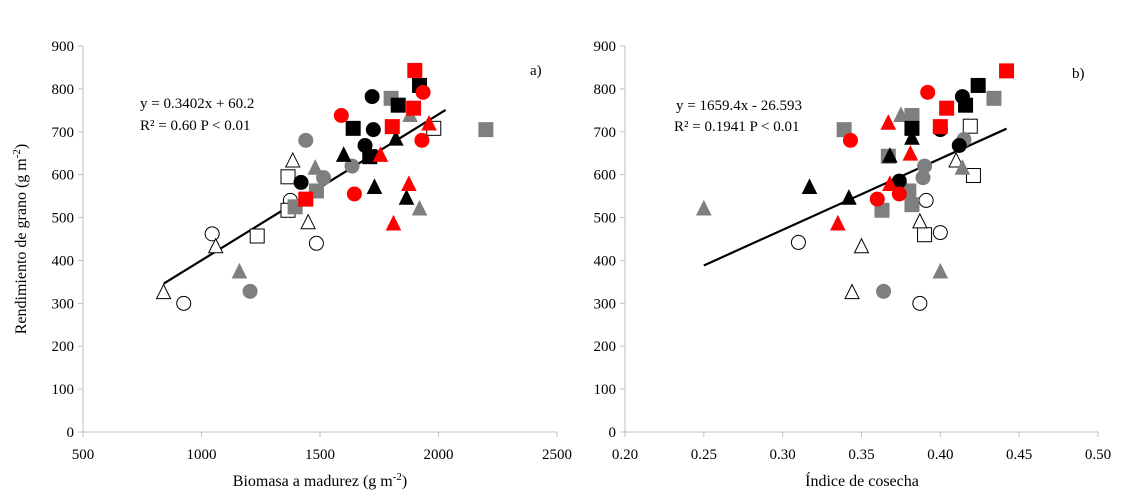  I want to click on y-tick-label: 500, so click(605, 219).